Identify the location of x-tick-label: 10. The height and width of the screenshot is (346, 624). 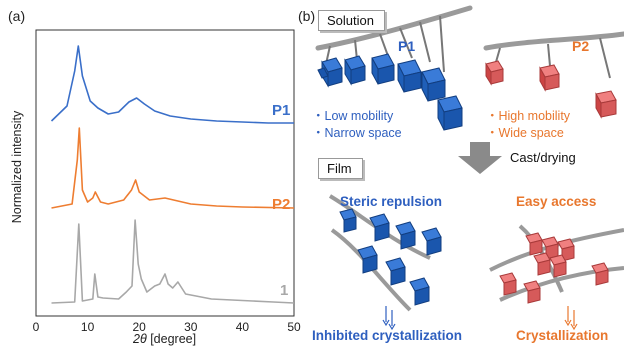
(87, 327).